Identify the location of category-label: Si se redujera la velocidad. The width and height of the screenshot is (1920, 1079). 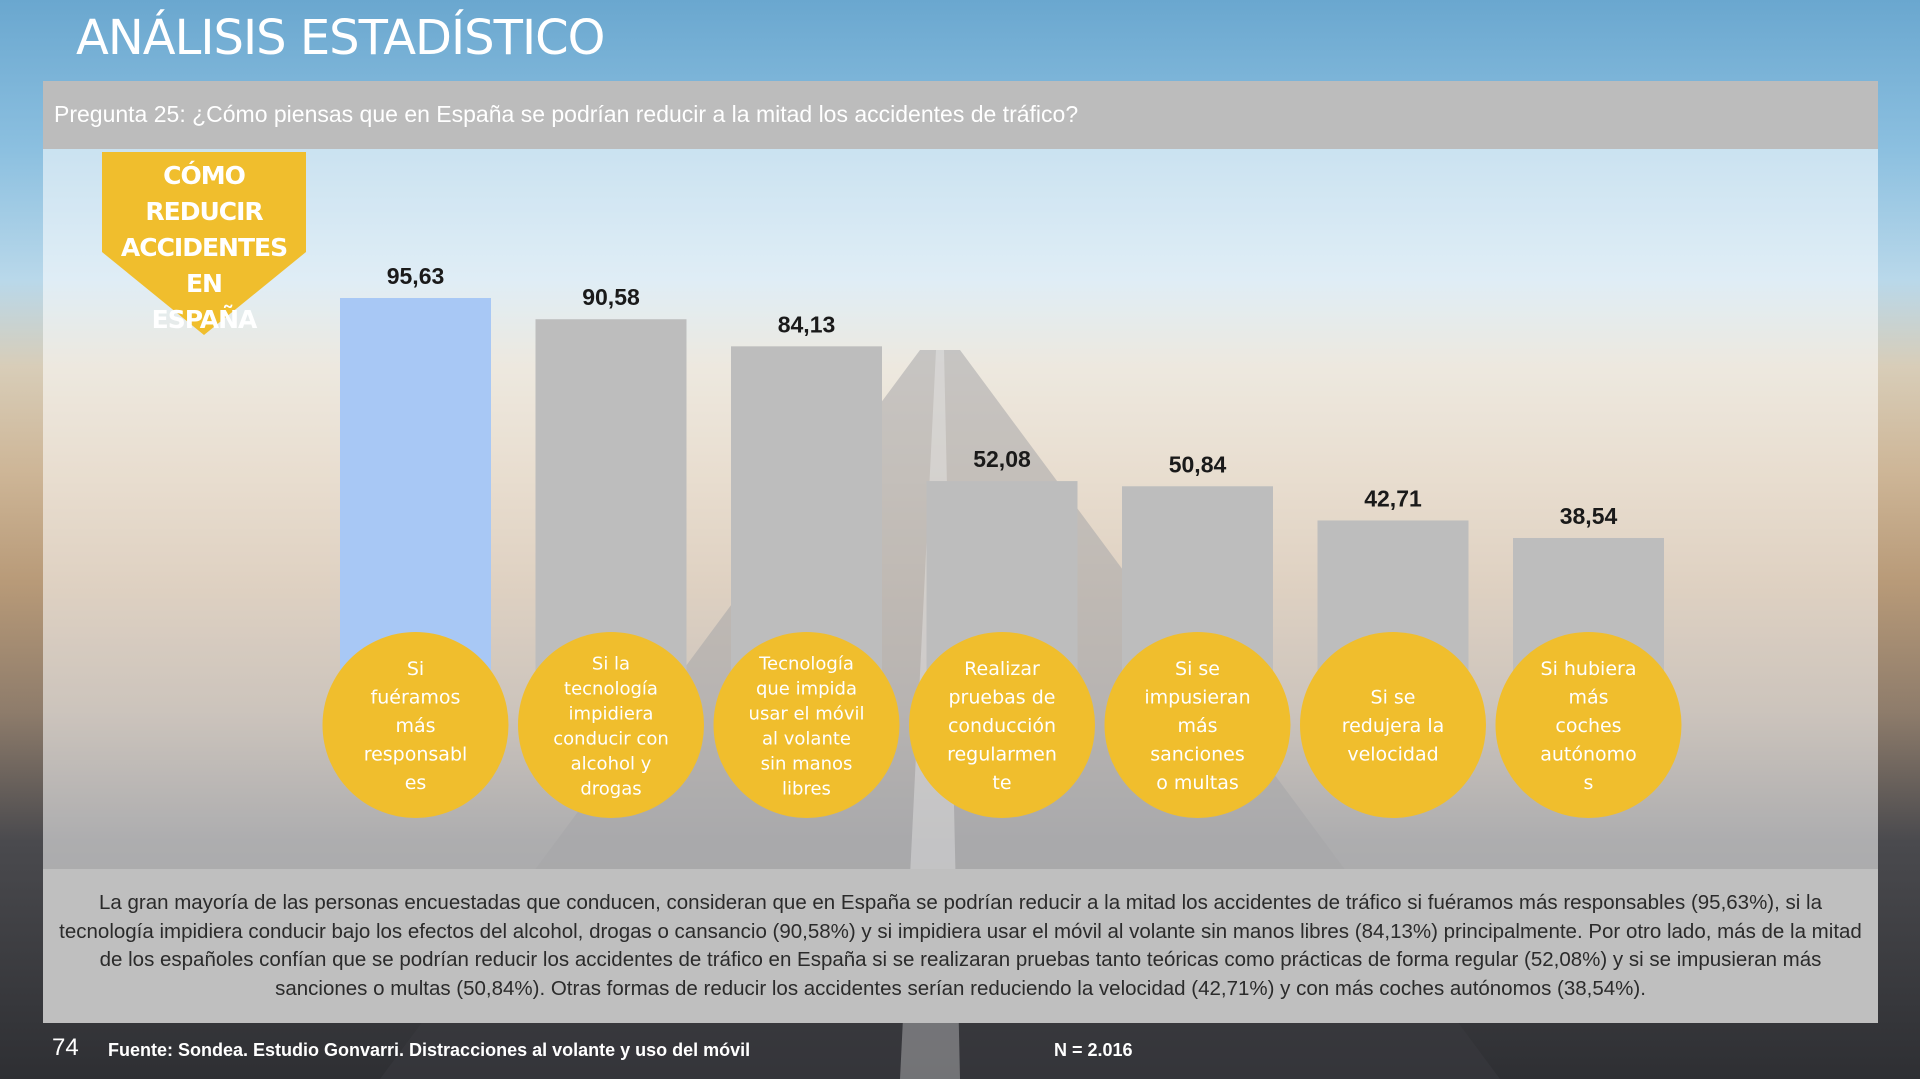
(1393, 726).